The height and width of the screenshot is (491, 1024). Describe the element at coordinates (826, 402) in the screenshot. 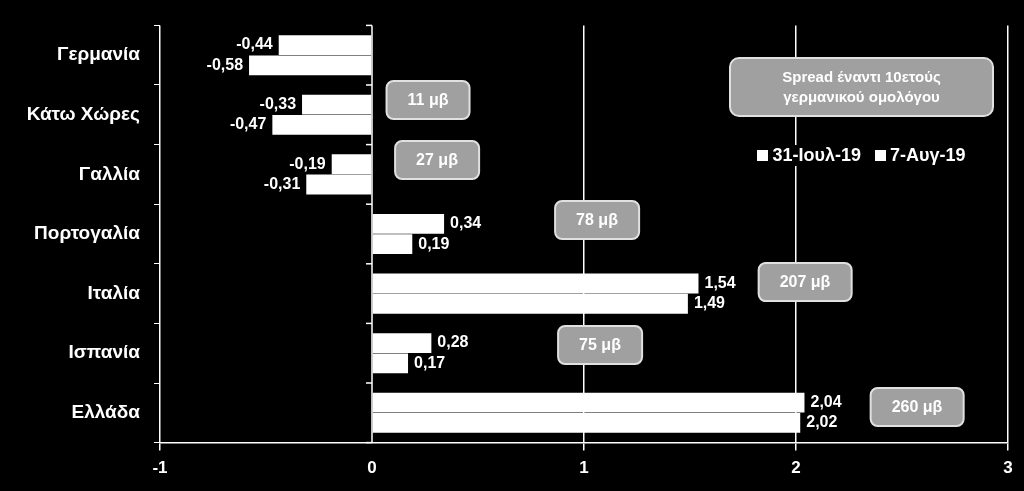

I see `data-label: 2,04` at that location.